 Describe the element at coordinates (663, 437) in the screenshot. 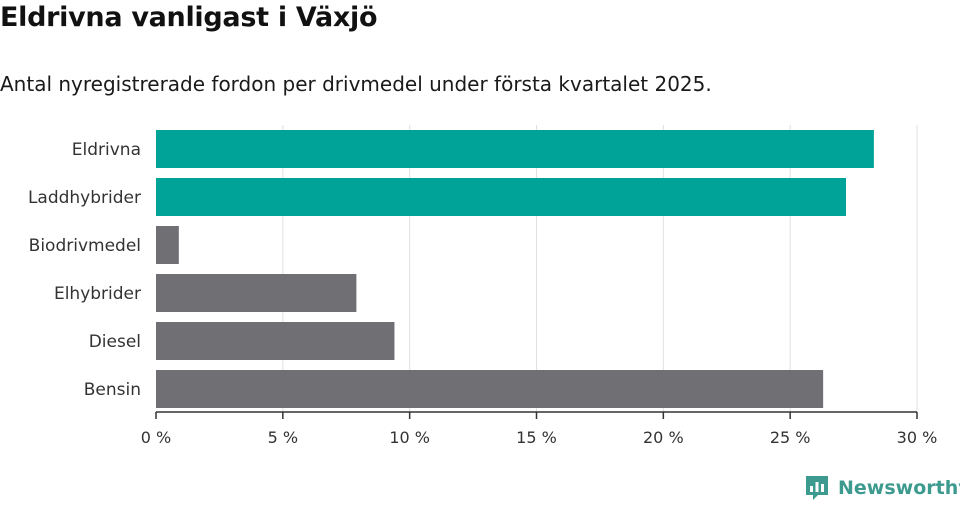

I see `x-tick-label: 20 %` at that location.